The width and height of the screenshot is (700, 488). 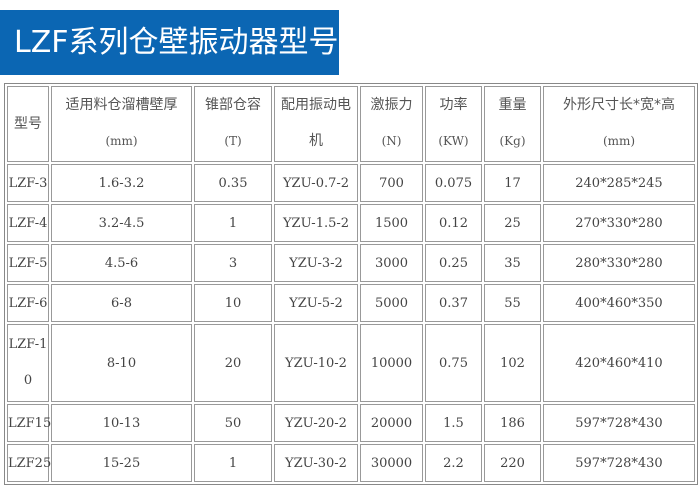 I want to click on cell-power: 0.12, so click(x=453, y=223).